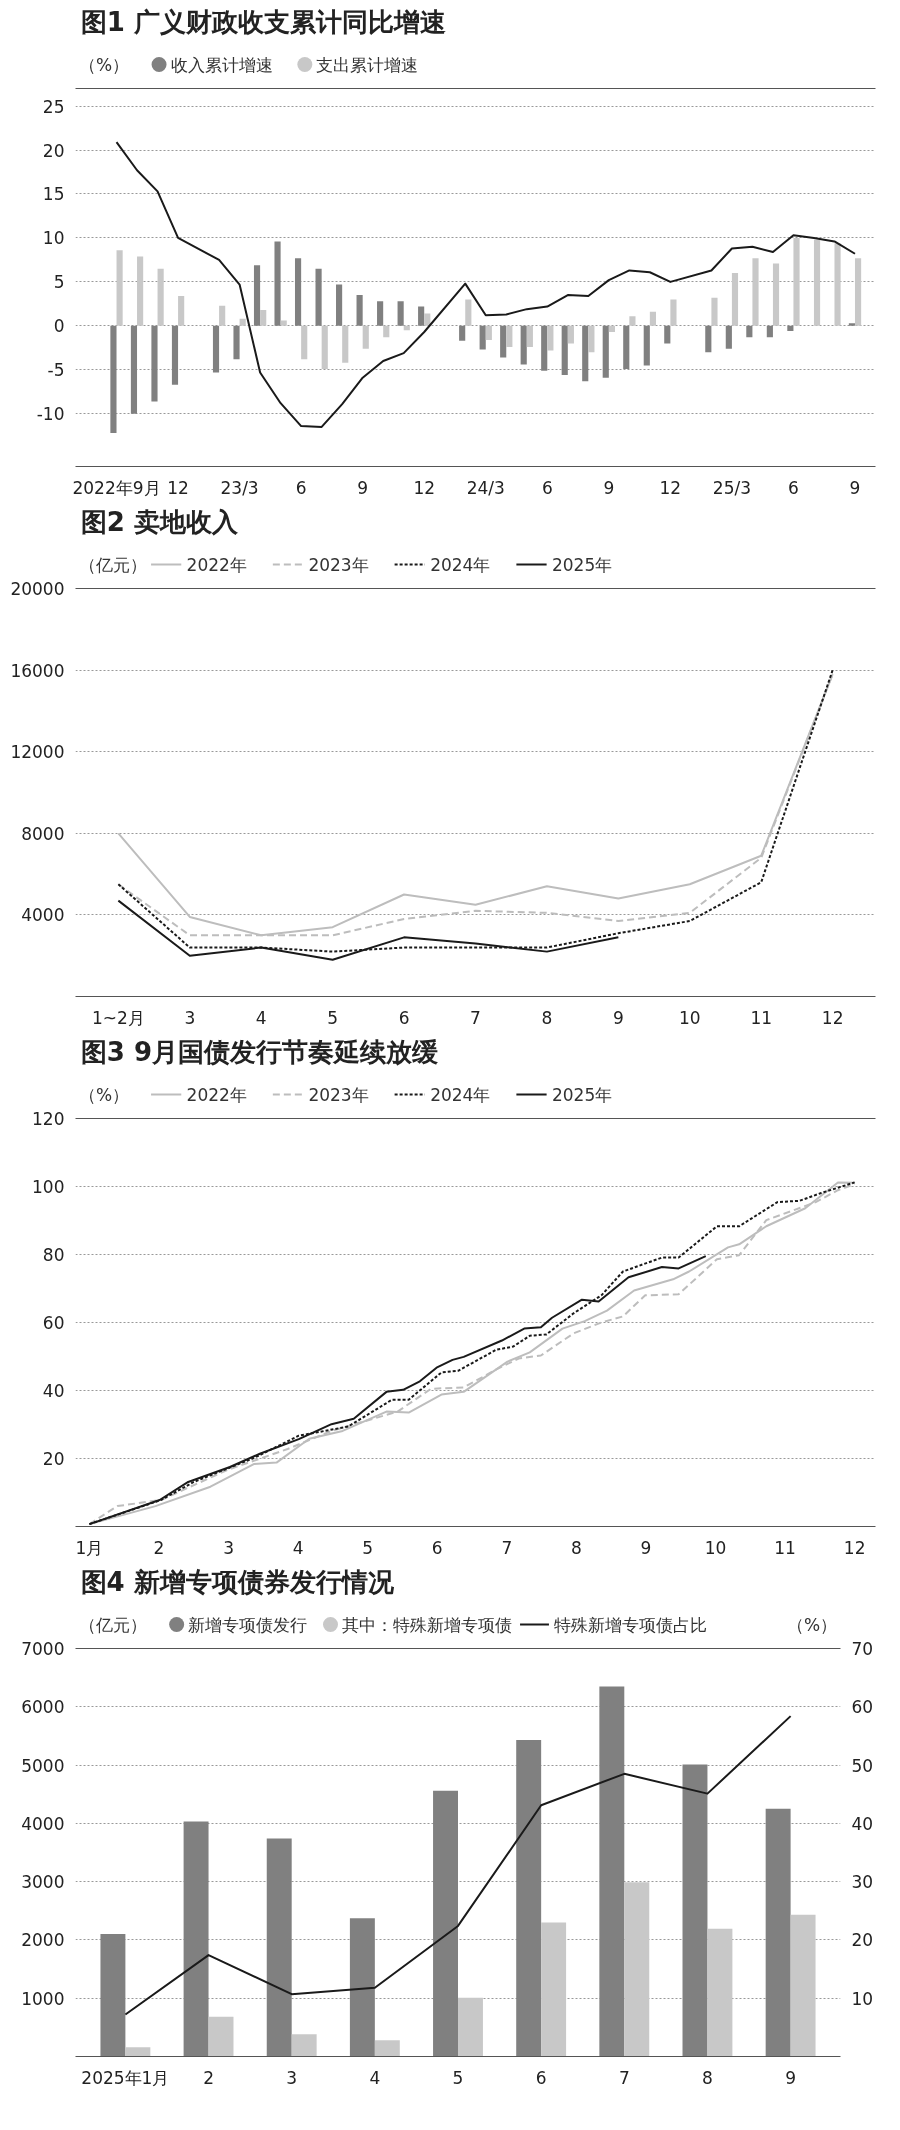  What do you see at coordinates (239, 487) in the screenshot?
I see `x-tick-label: 23/3` at bounding box center [239, 487].